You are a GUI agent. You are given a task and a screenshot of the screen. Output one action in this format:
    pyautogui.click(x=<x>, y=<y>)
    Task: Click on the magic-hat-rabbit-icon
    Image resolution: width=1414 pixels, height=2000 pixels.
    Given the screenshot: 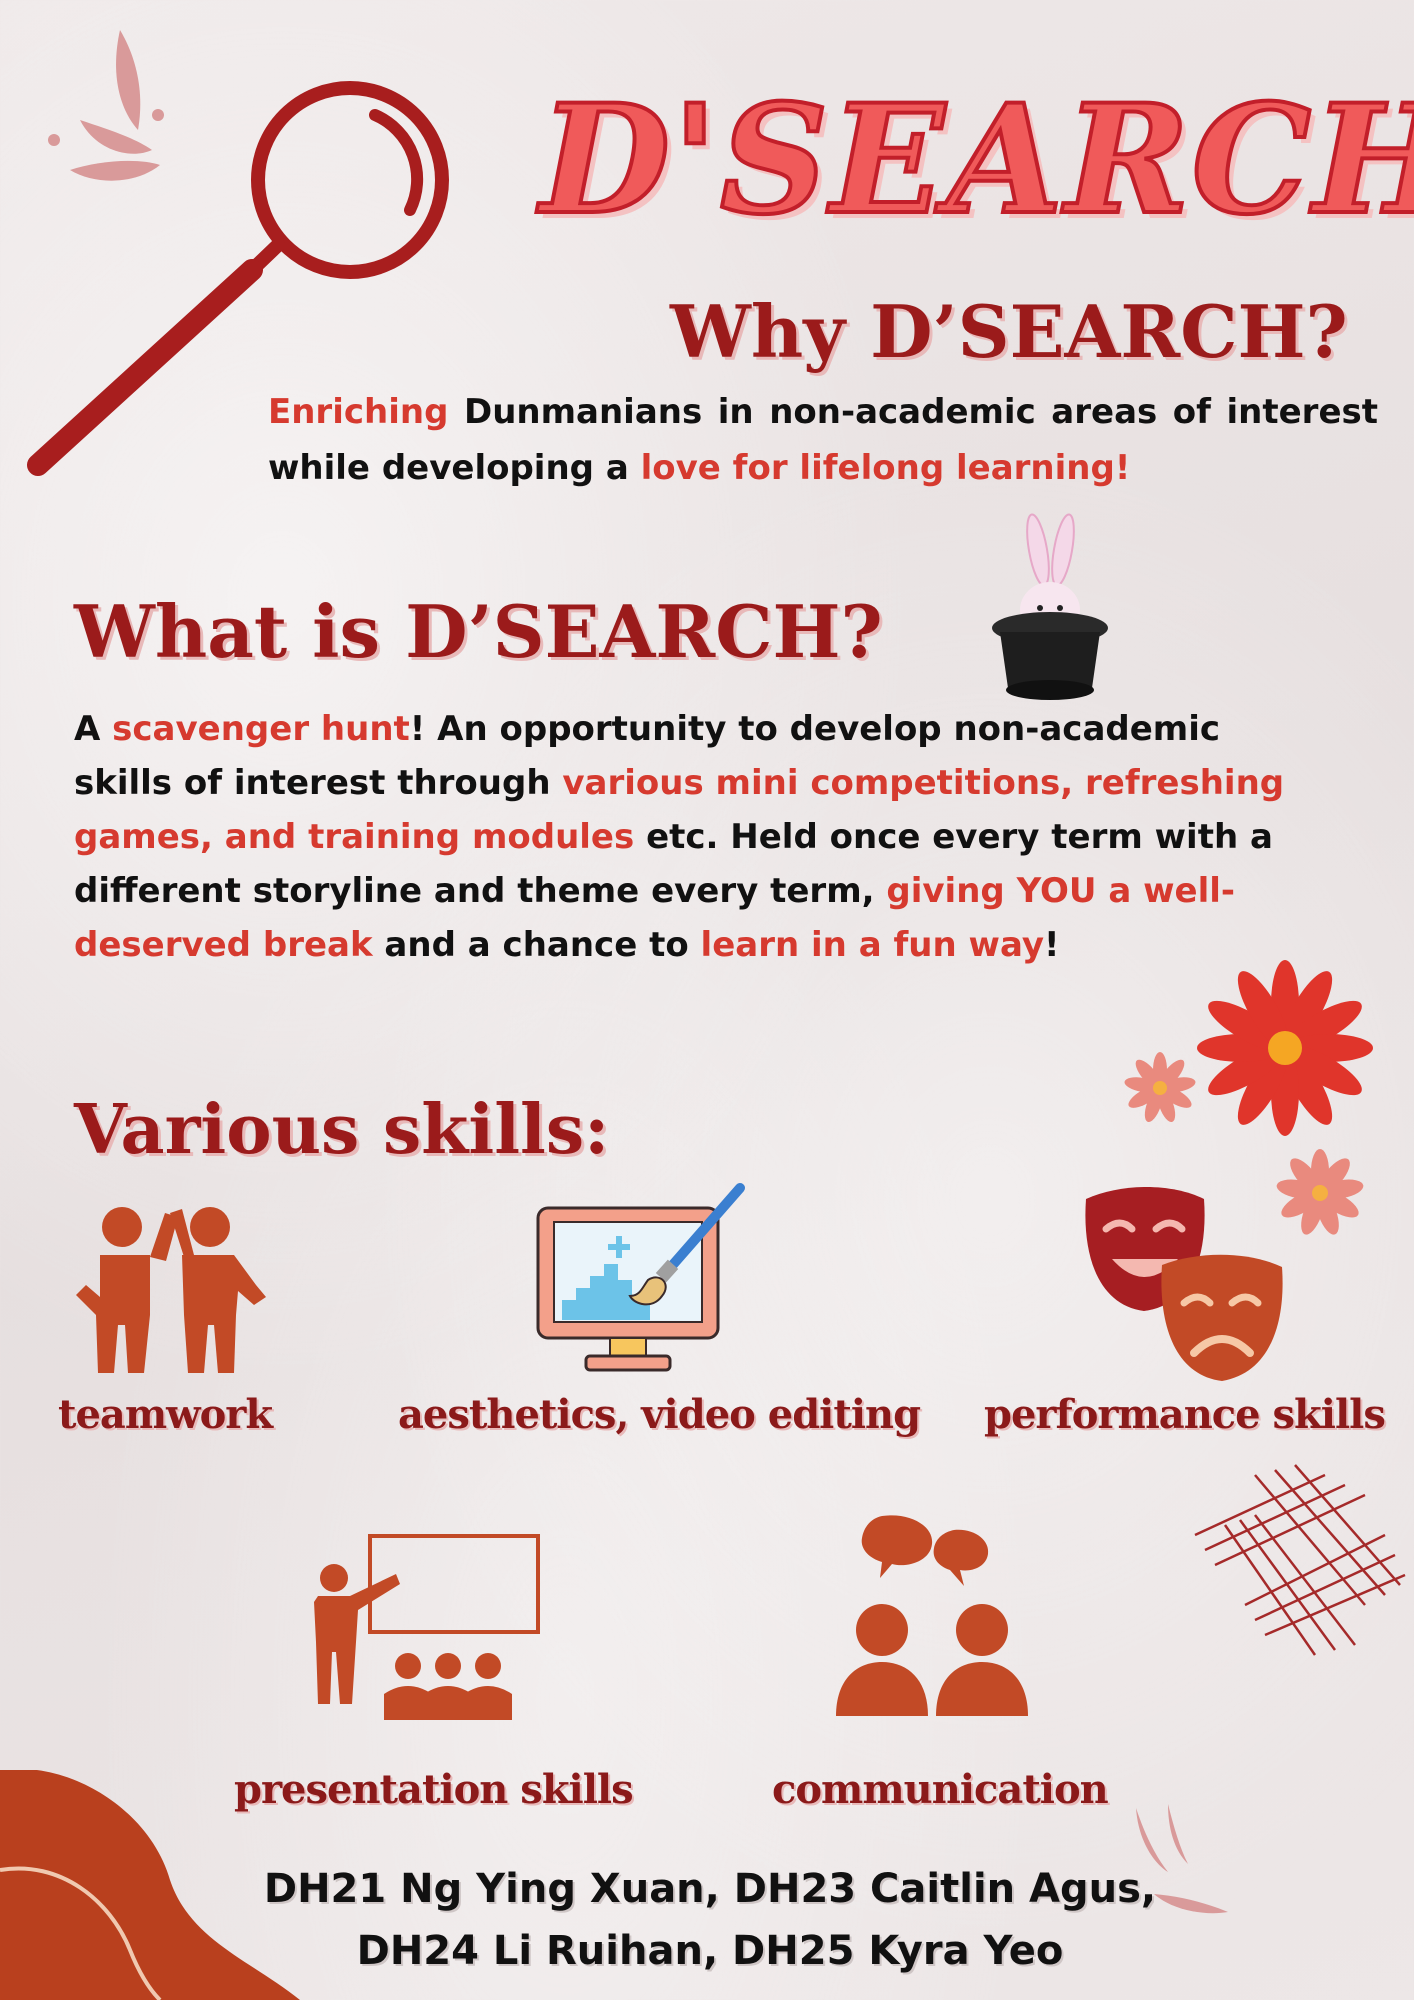 What is the action you would take?
    pyautogui.click(x=1050, y=606)
    